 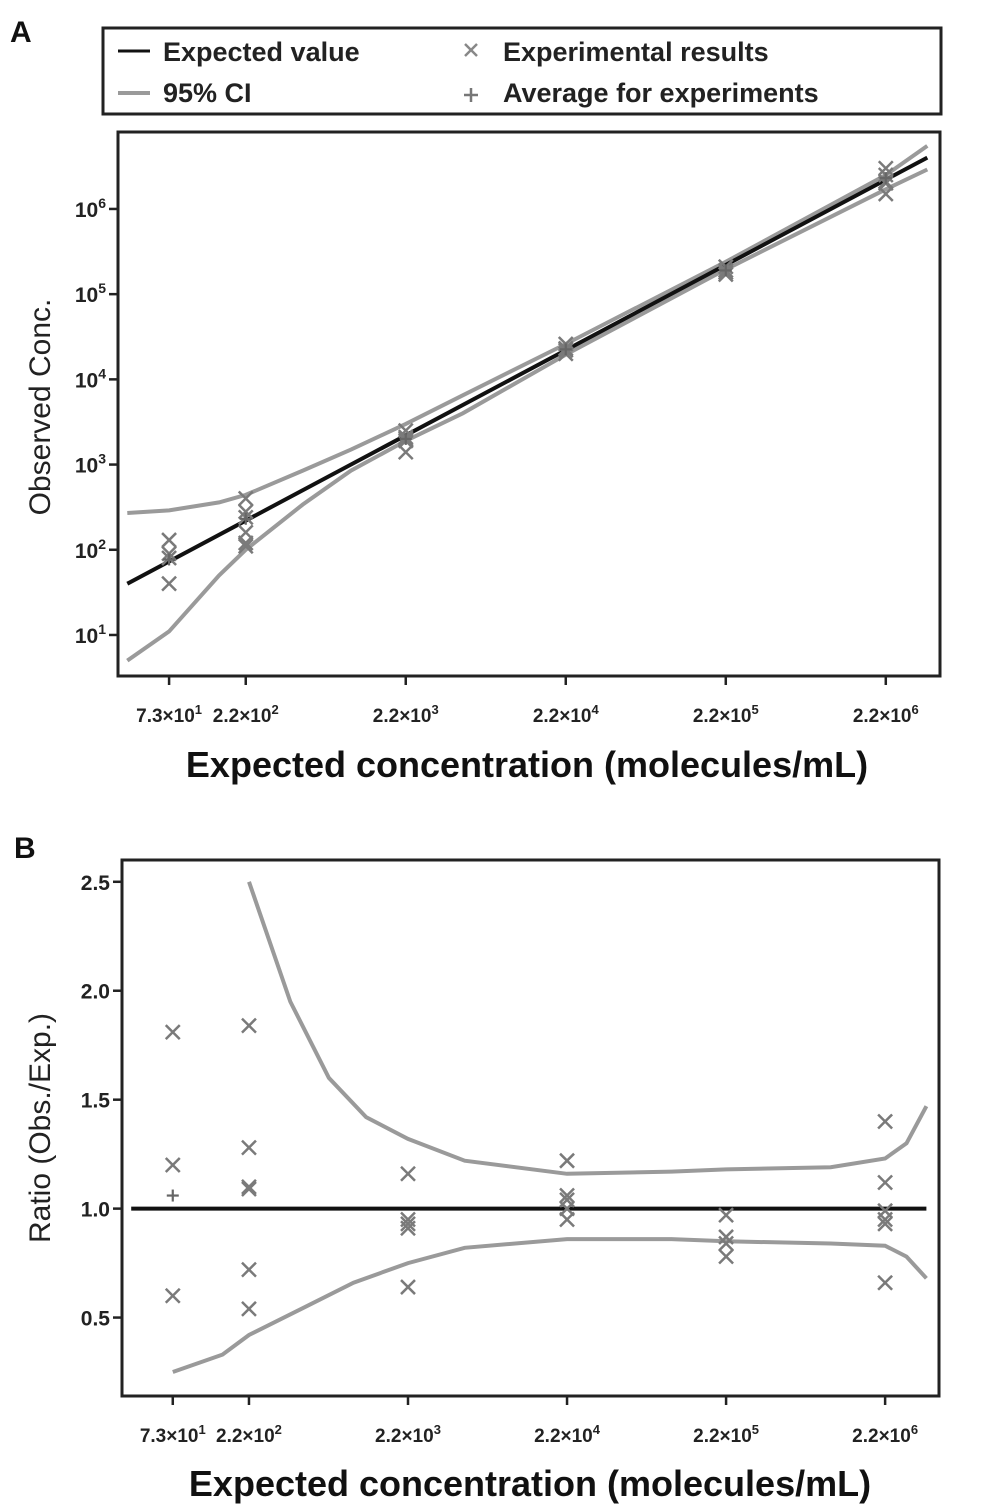 I want to click on a-x-tick-label: 2.2×10⁴, so click(x=566, y=714).